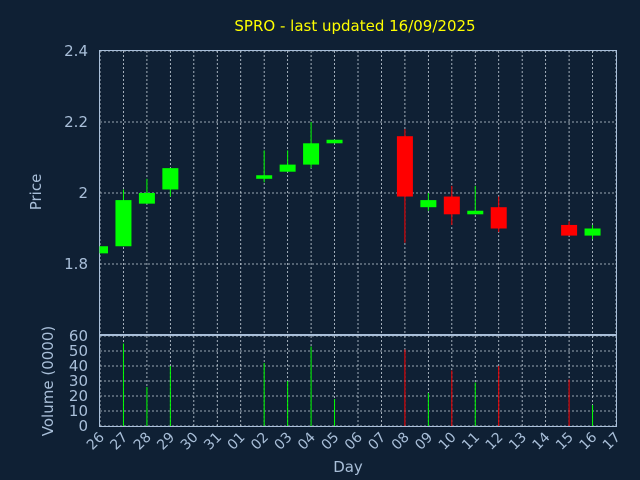 This screenshot has height=480, width=640. I want to click on x-tick-label: 15, so click(565, 442).